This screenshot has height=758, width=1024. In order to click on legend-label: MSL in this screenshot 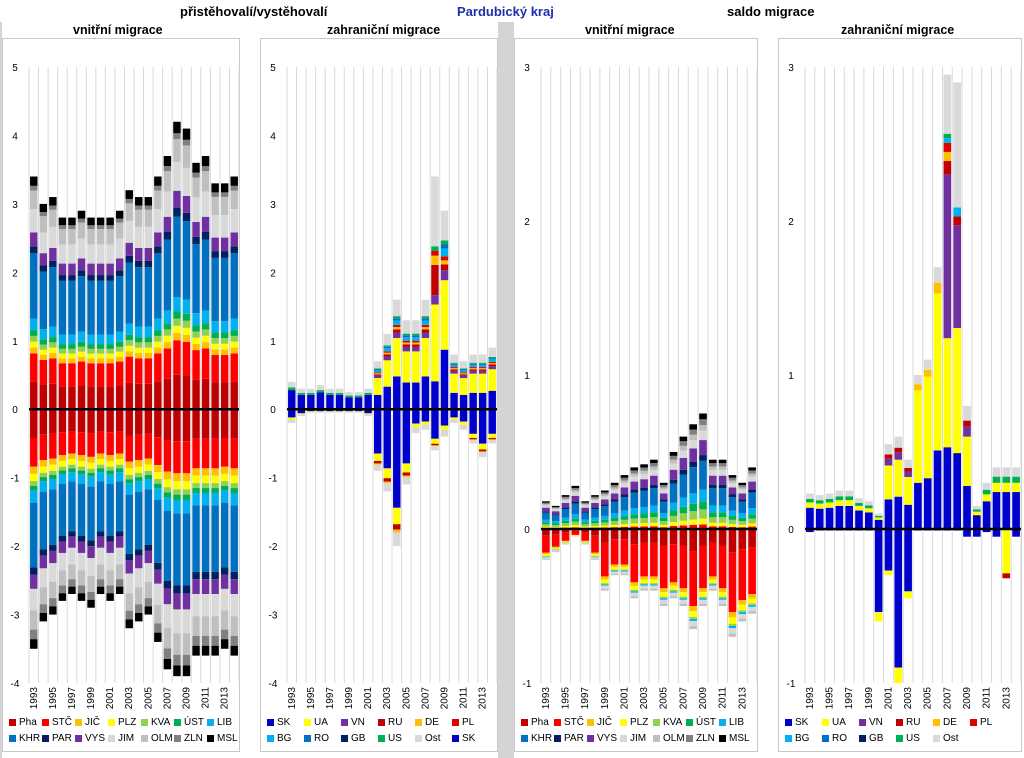, I will do `click(739, 738)`.